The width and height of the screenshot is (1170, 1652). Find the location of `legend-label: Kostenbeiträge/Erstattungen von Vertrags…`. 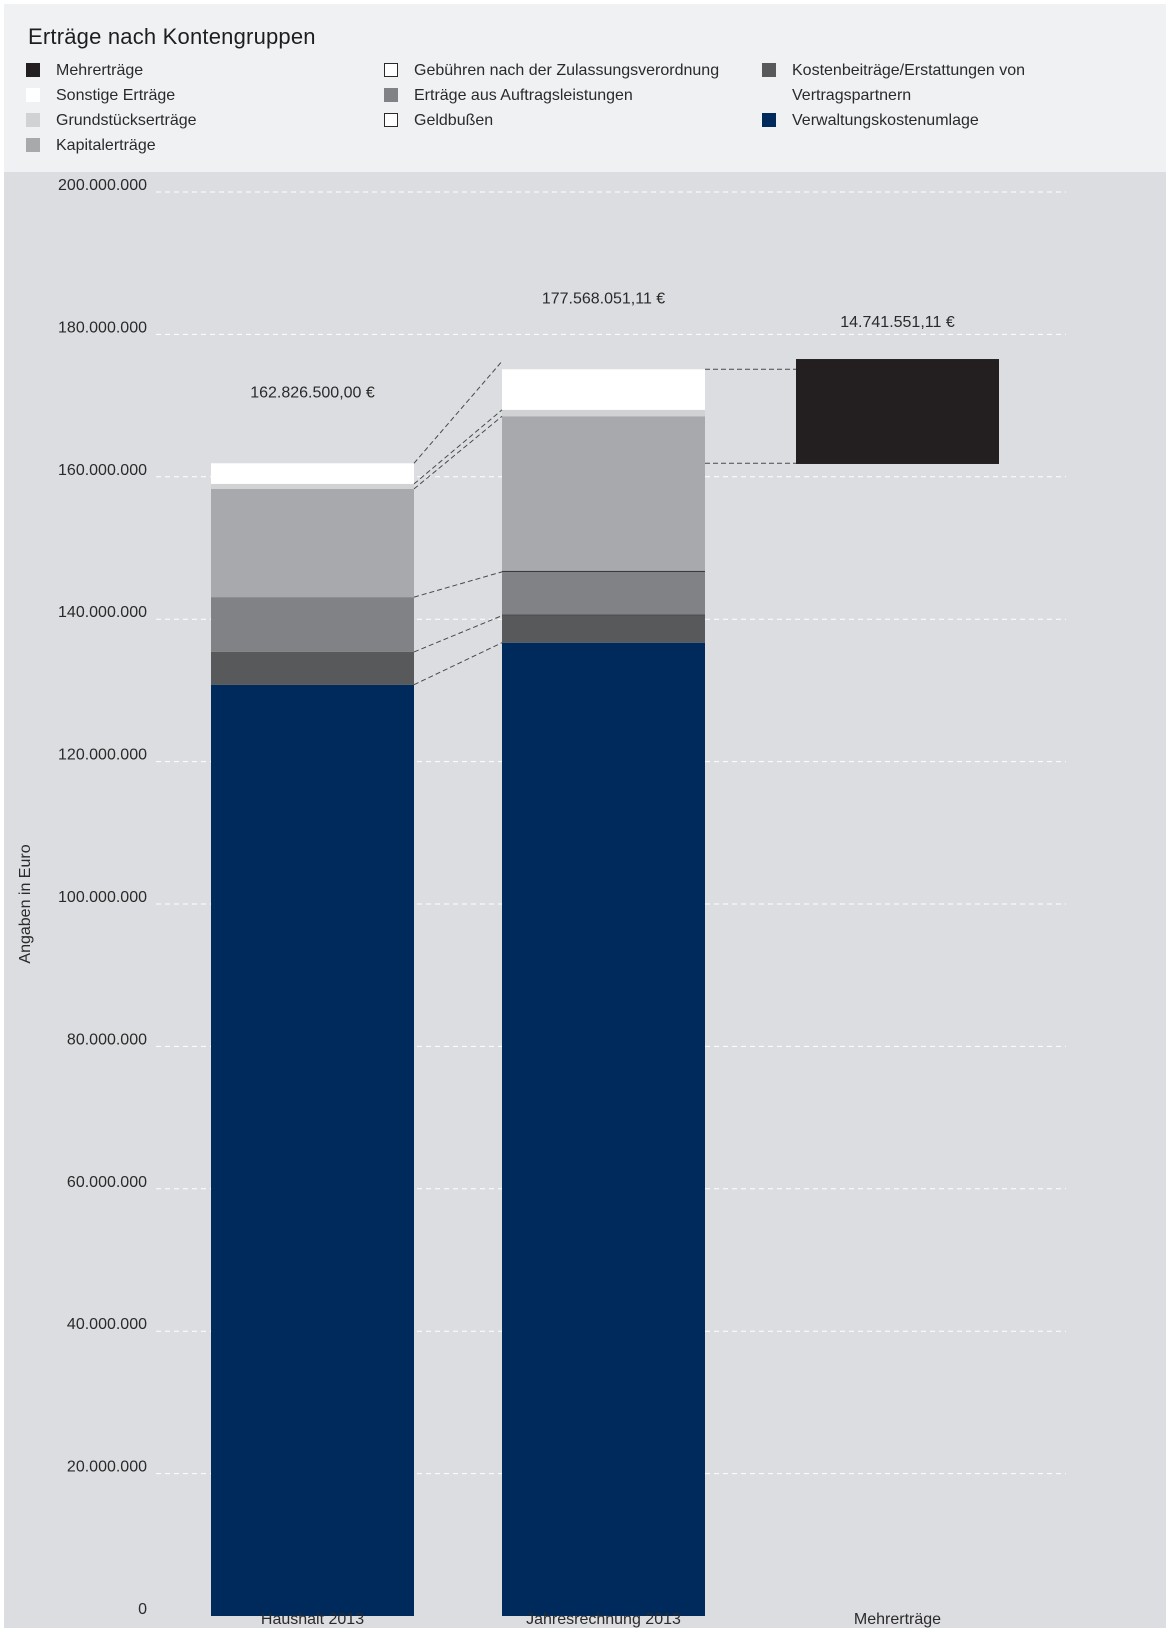

legend-label: Kostenbeiträge/Erstattungen von Vertrags… is located at coordinates (909, 83).